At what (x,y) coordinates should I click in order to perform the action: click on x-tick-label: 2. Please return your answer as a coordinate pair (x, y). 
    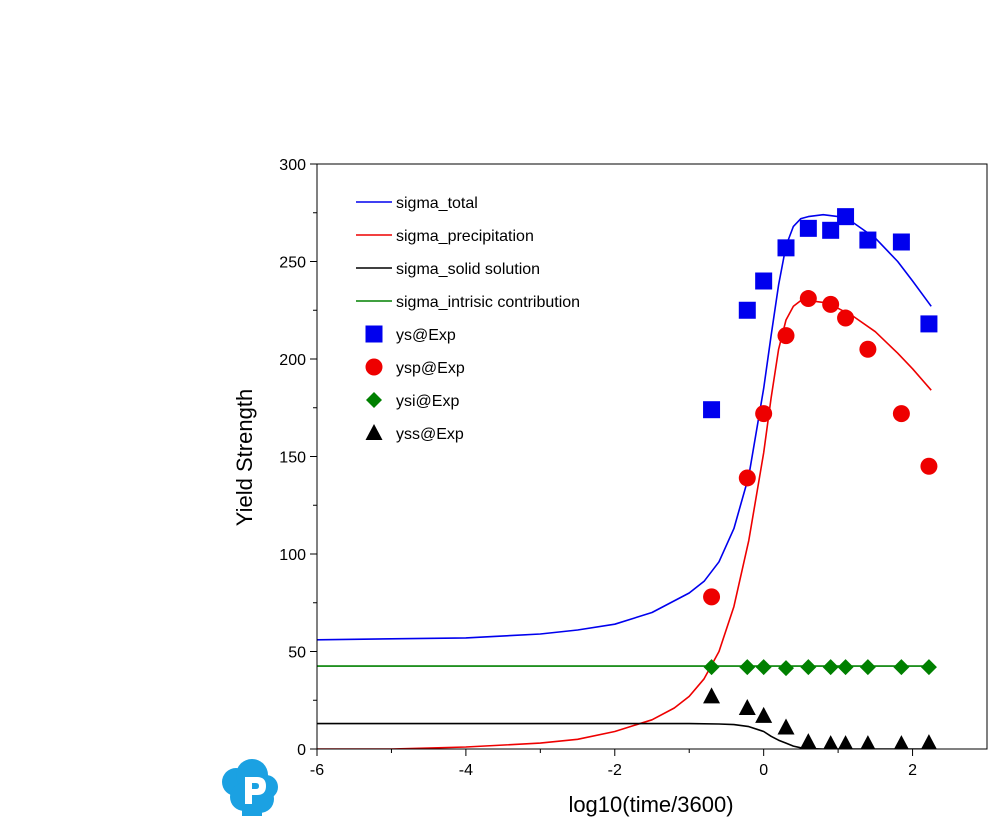
    Looking at the image, I should click on (912, 770).